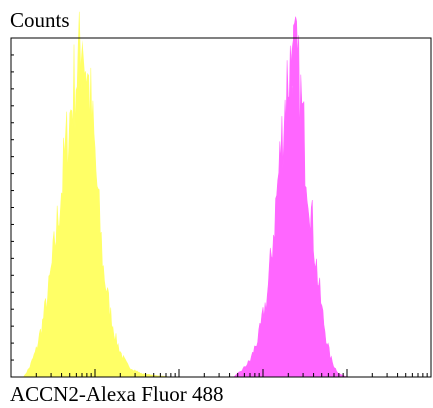 The width and height of the screenshot is (433, 408). I want to click on x-axis-label: ACCN2-Alexa Fluor 488, so click(117, 394).